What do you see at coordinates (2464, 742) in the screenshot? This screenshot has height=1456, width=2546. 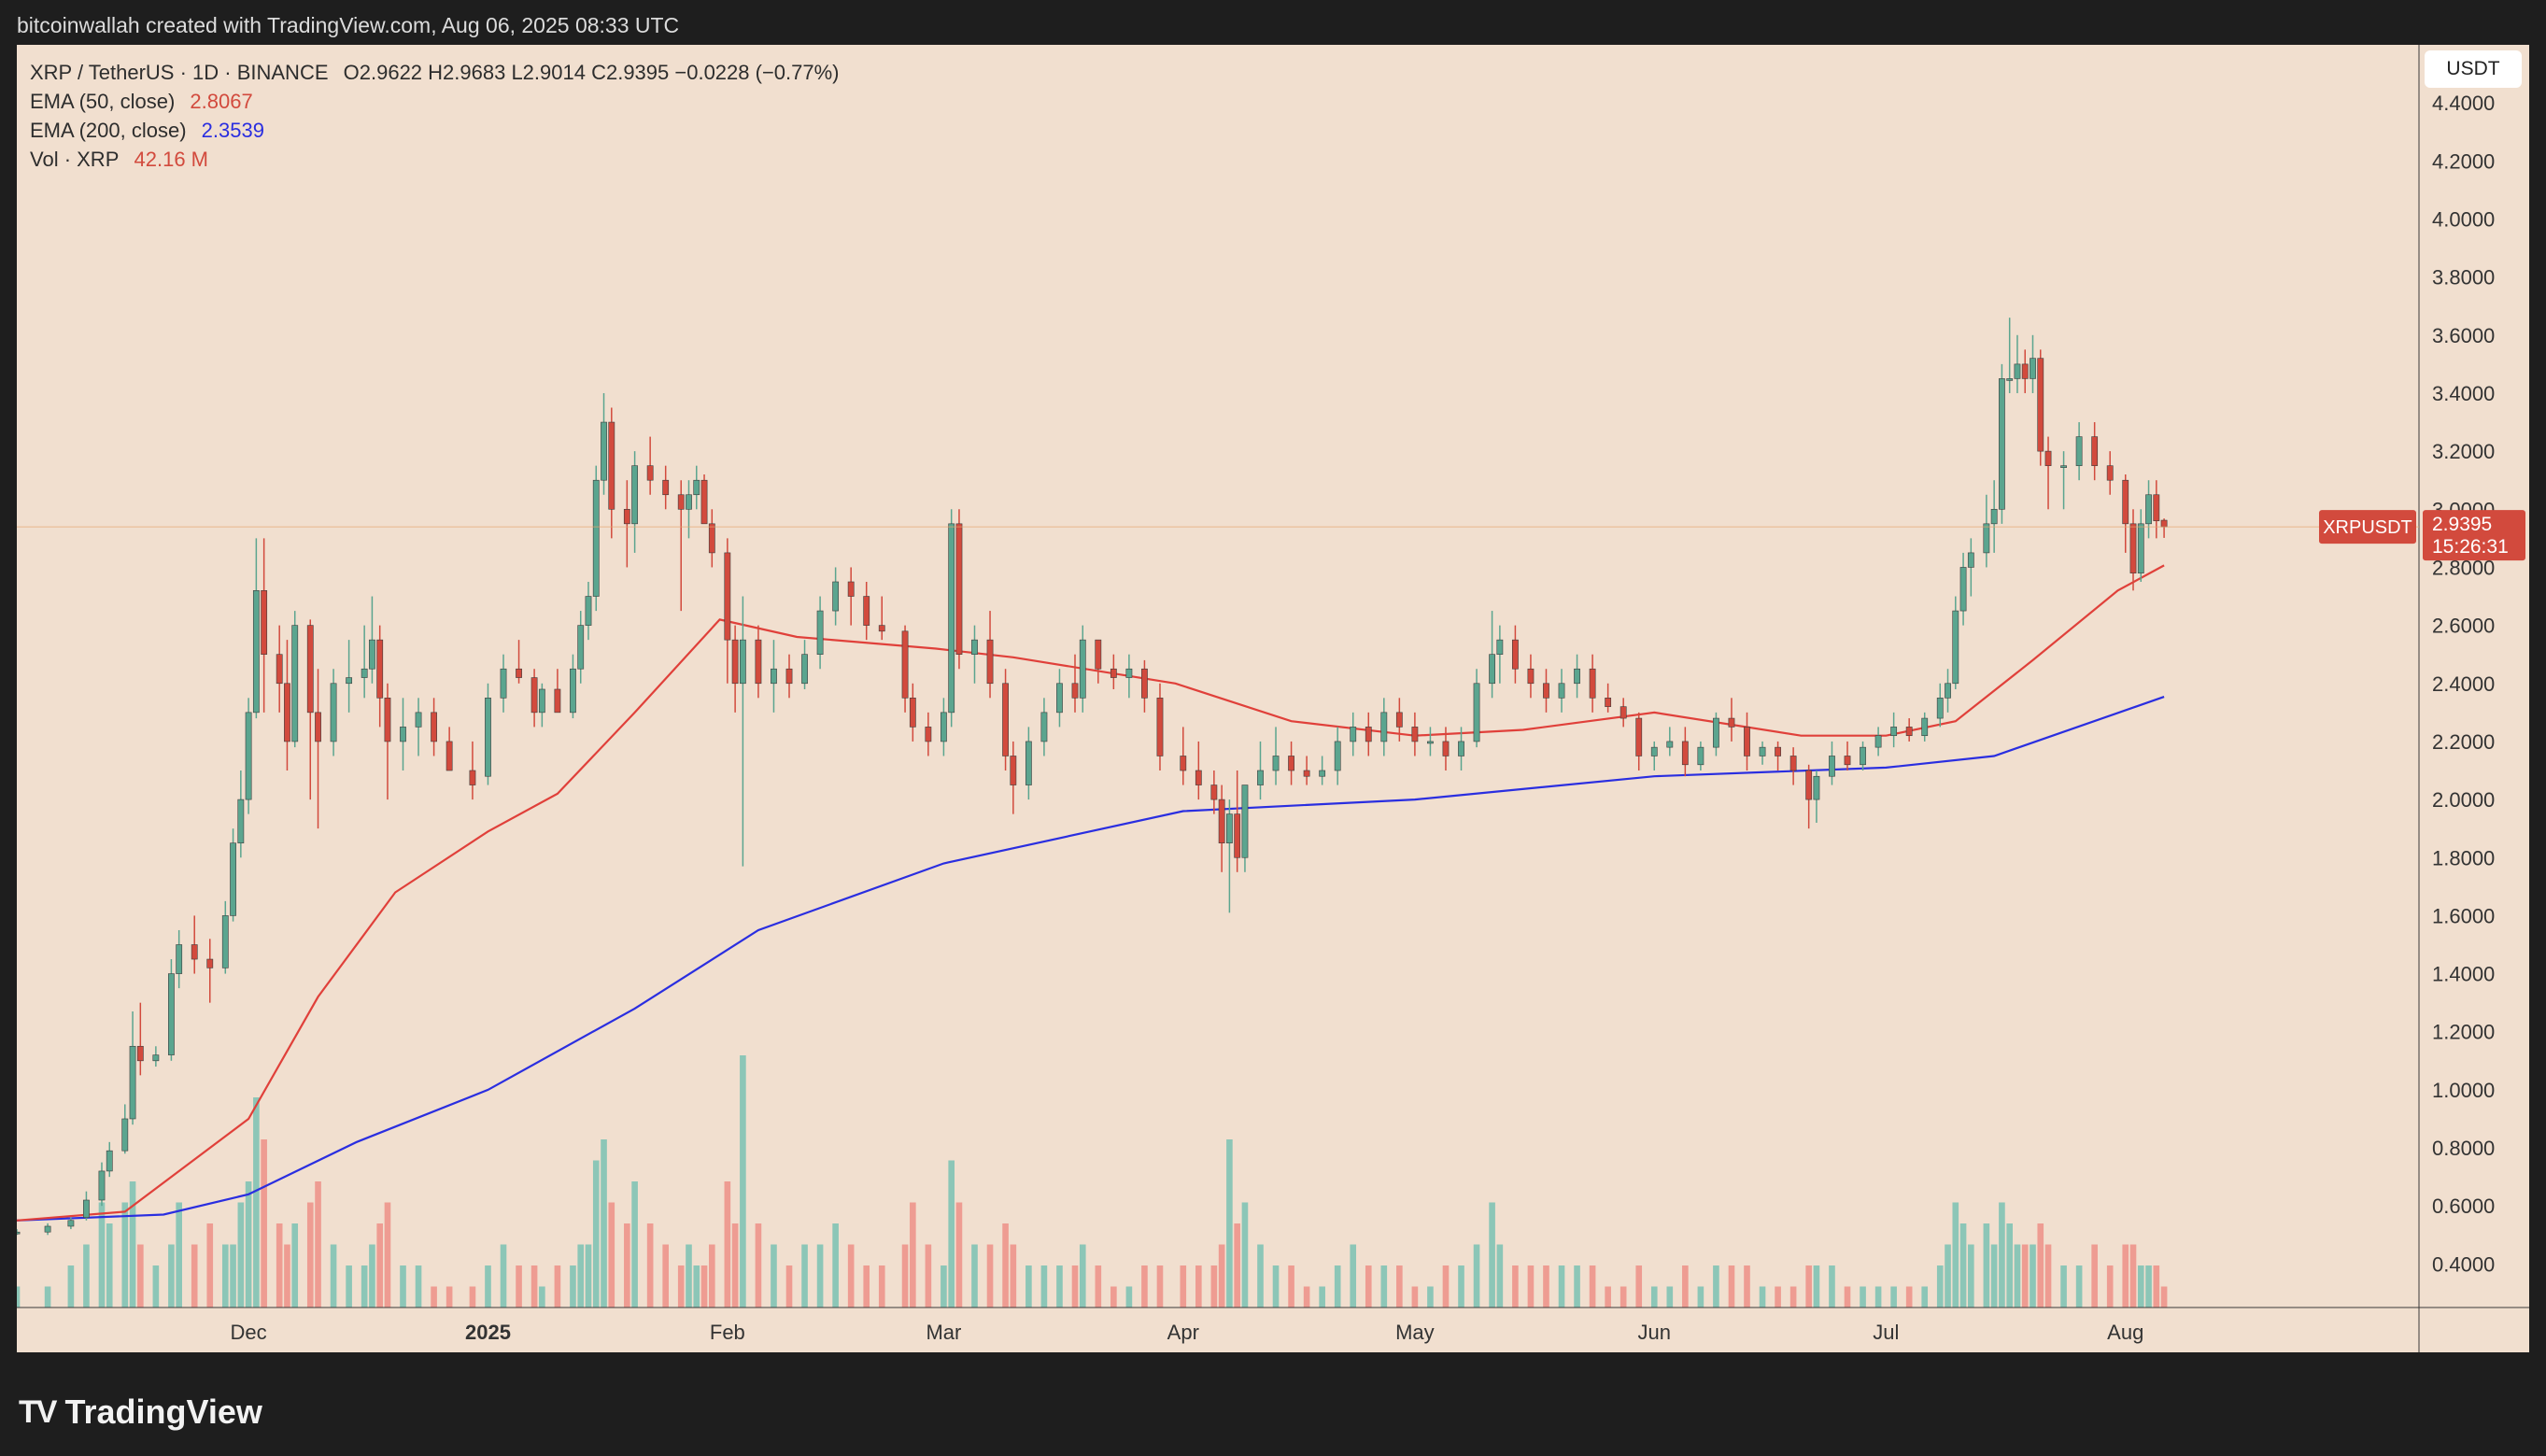 I see `y-tick-label: 2.2000` at bounding box center [2464, 742].